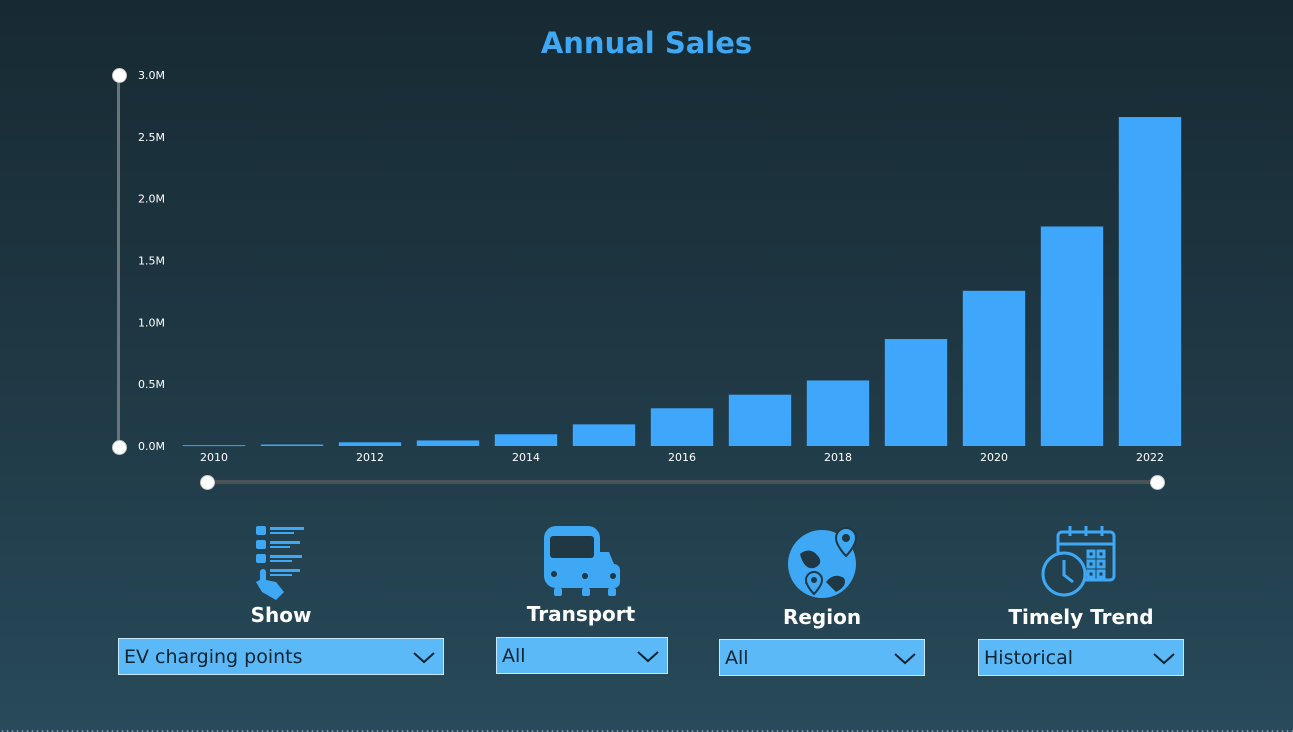 This screenshot has width=1293, height=732. Describe the element at coordinates (151, 261) in the screenshot. I see `y-tick-label: 1.5M` at that location.